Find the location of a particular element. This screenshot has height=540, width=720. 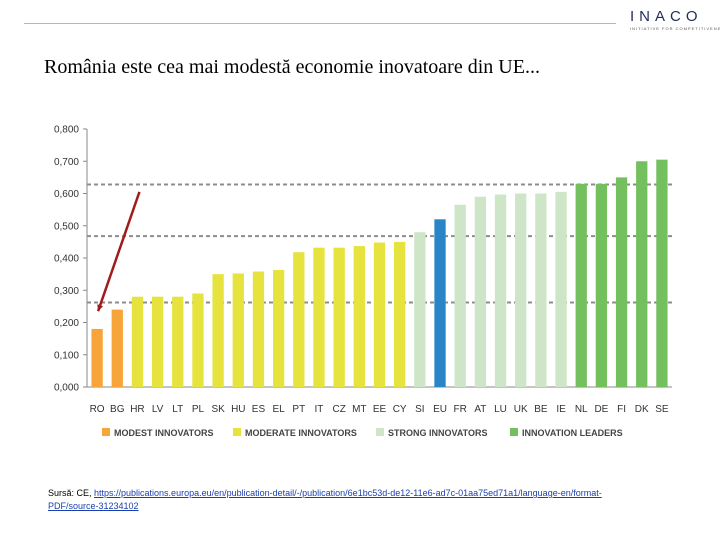

bar-fr is located at coordinates (460, 295).